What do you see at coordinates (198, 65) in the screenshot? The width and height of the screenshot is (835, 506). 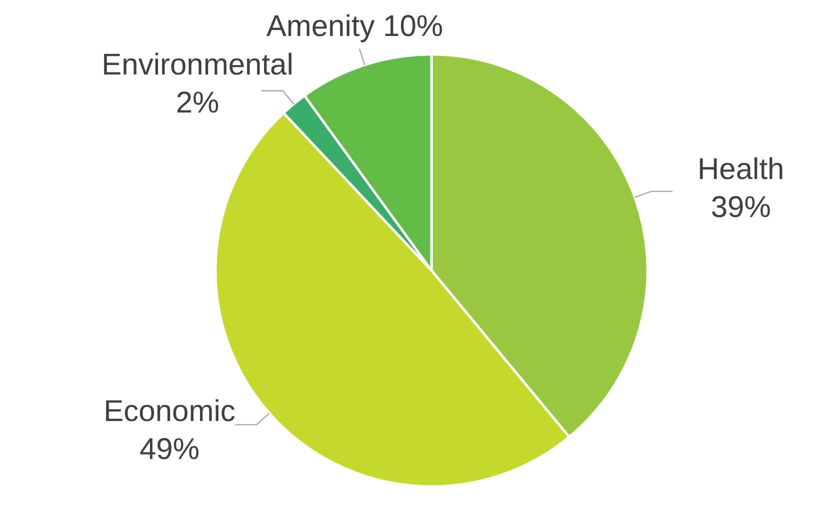 I see `slice-label: Environmental` at bounding box center [198, 65].